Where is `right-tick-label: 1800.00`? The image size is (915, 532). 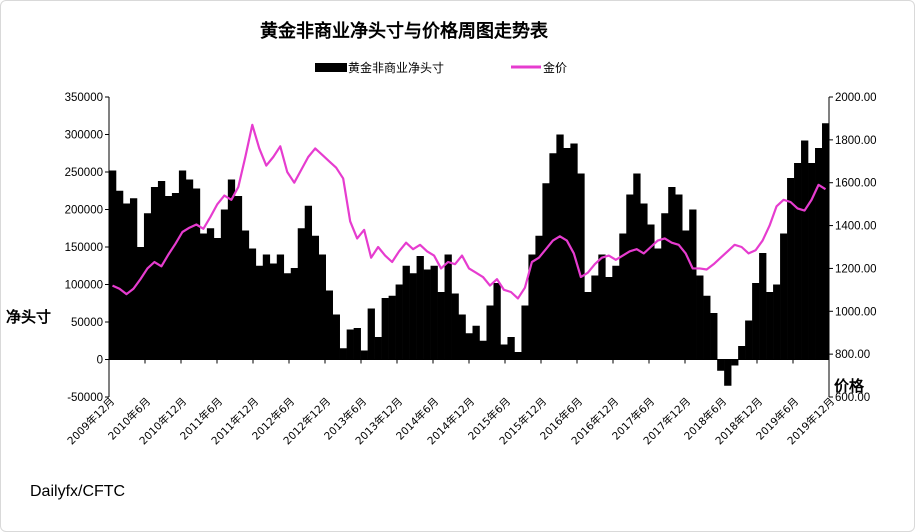 right-tick-label: 1800.00 is located at coordinates (856, 141).